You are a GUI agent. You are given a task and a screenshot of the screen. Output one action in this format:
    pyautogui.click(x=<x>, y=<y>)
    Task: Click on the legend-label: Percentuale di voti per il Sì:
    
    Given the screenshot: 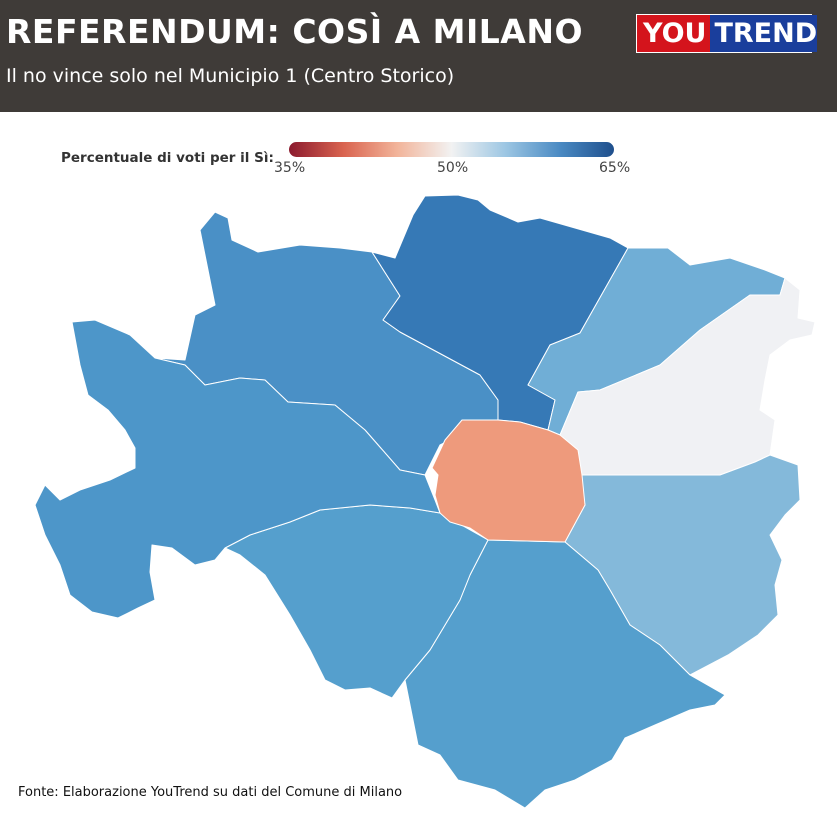 What is the action you would take?
    pyautogui.click(x=167, y=158)
    